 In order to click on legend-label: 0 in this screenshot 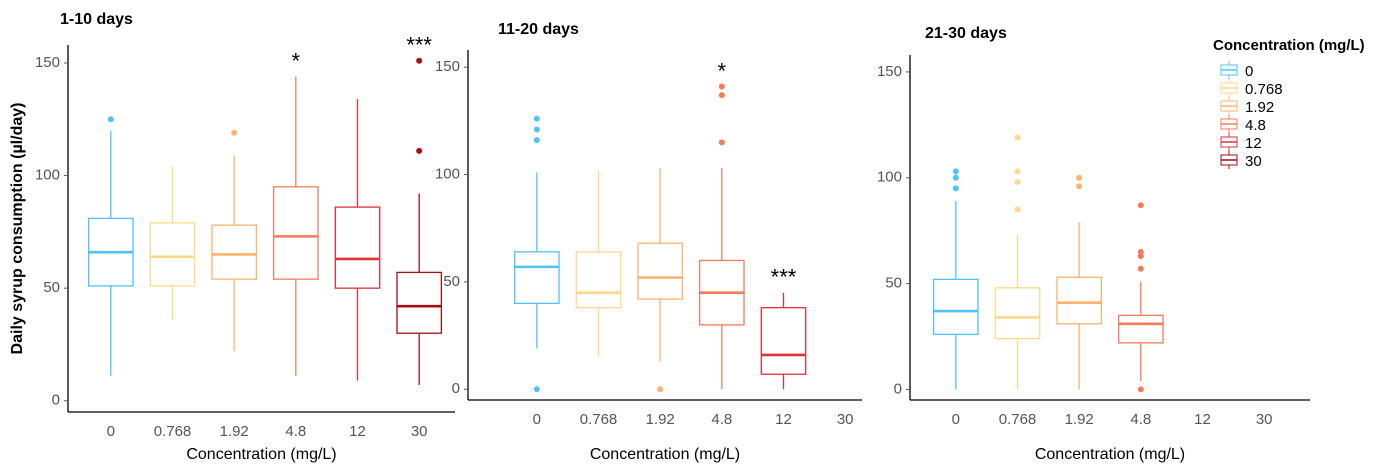, I will do `click(1249, 71)`.